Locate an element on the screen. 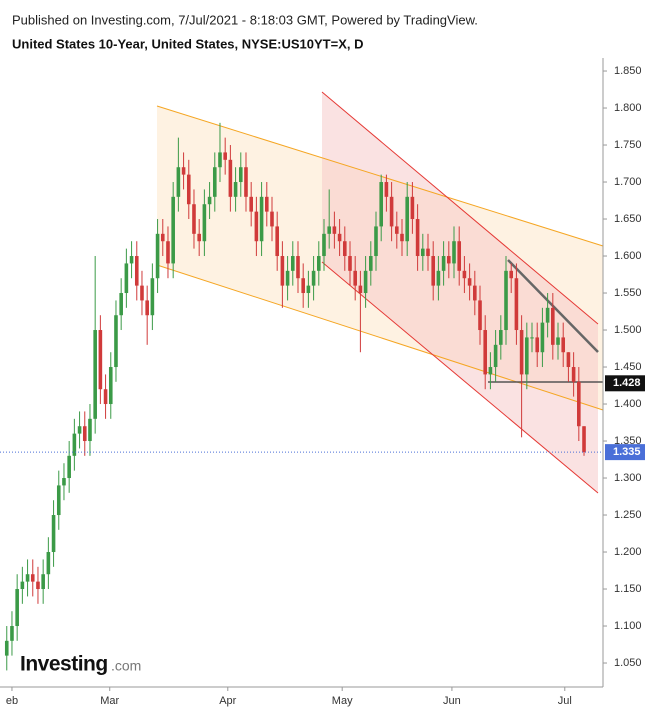 This screenshot has width=649, height=711. y-tick-label: 1.050 is located at coordinates (628, 663).